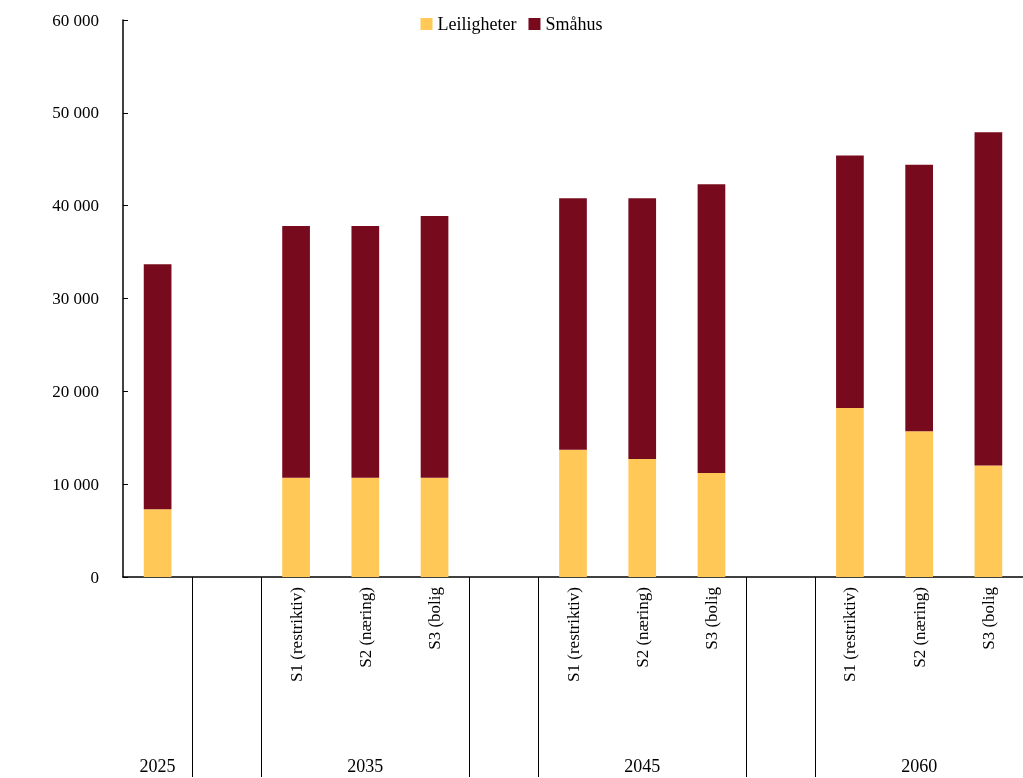  What do you see at coordinates (75, 113) in the screenshot?
I see `y-tick-label: 50 000` at bounding box center [75, 113].